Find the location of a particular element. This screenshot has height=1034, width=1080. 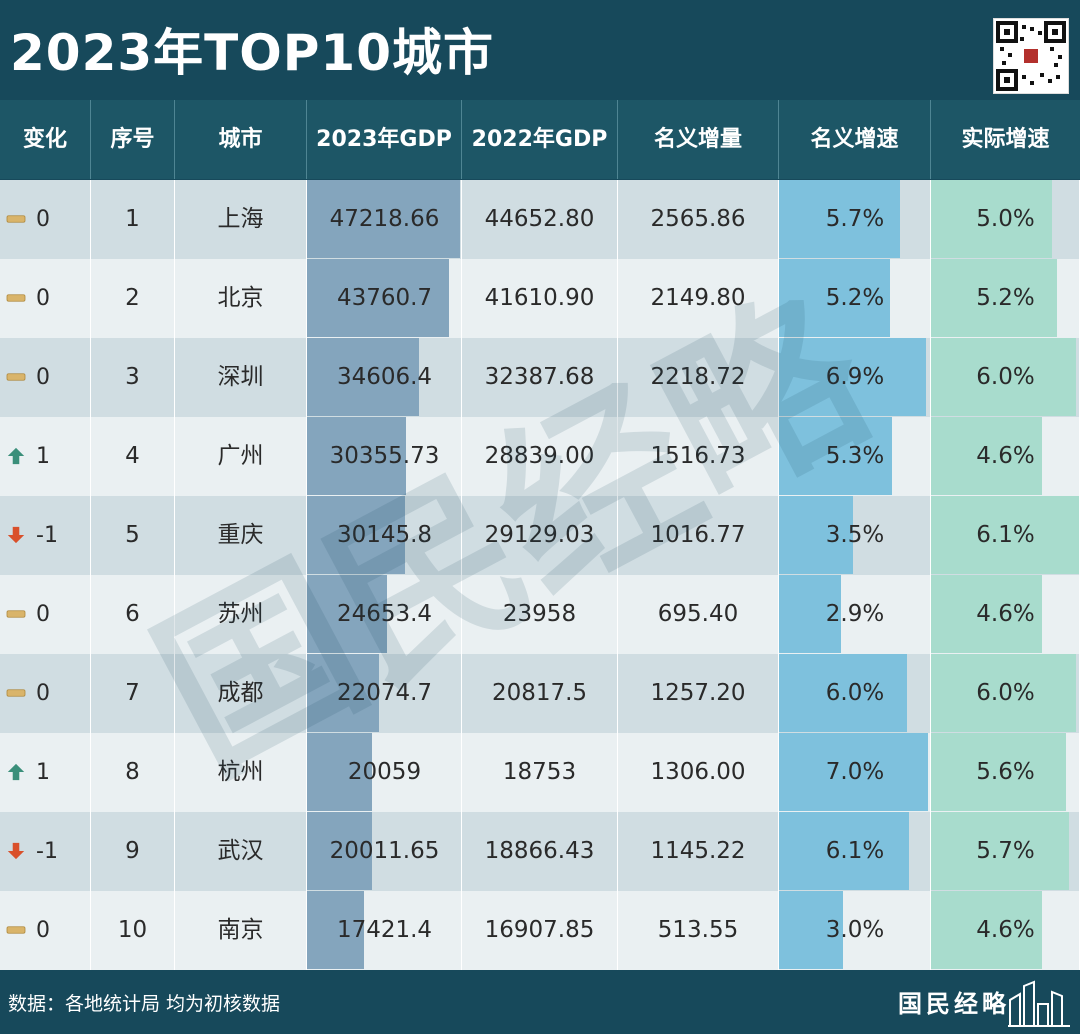

increase-cell: 513.55 is located at coordinates (698, 930).